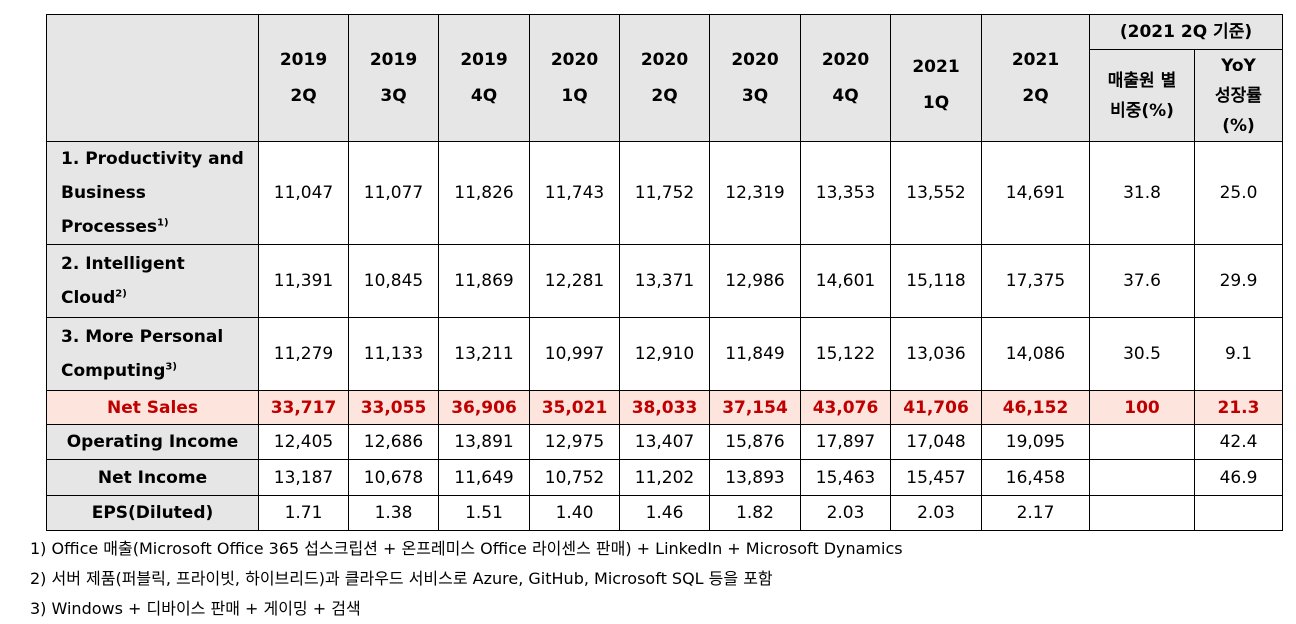  Describe the element at coordinates (845, 193) in the screenshot. I see `value-cell: 13,353` at that location.